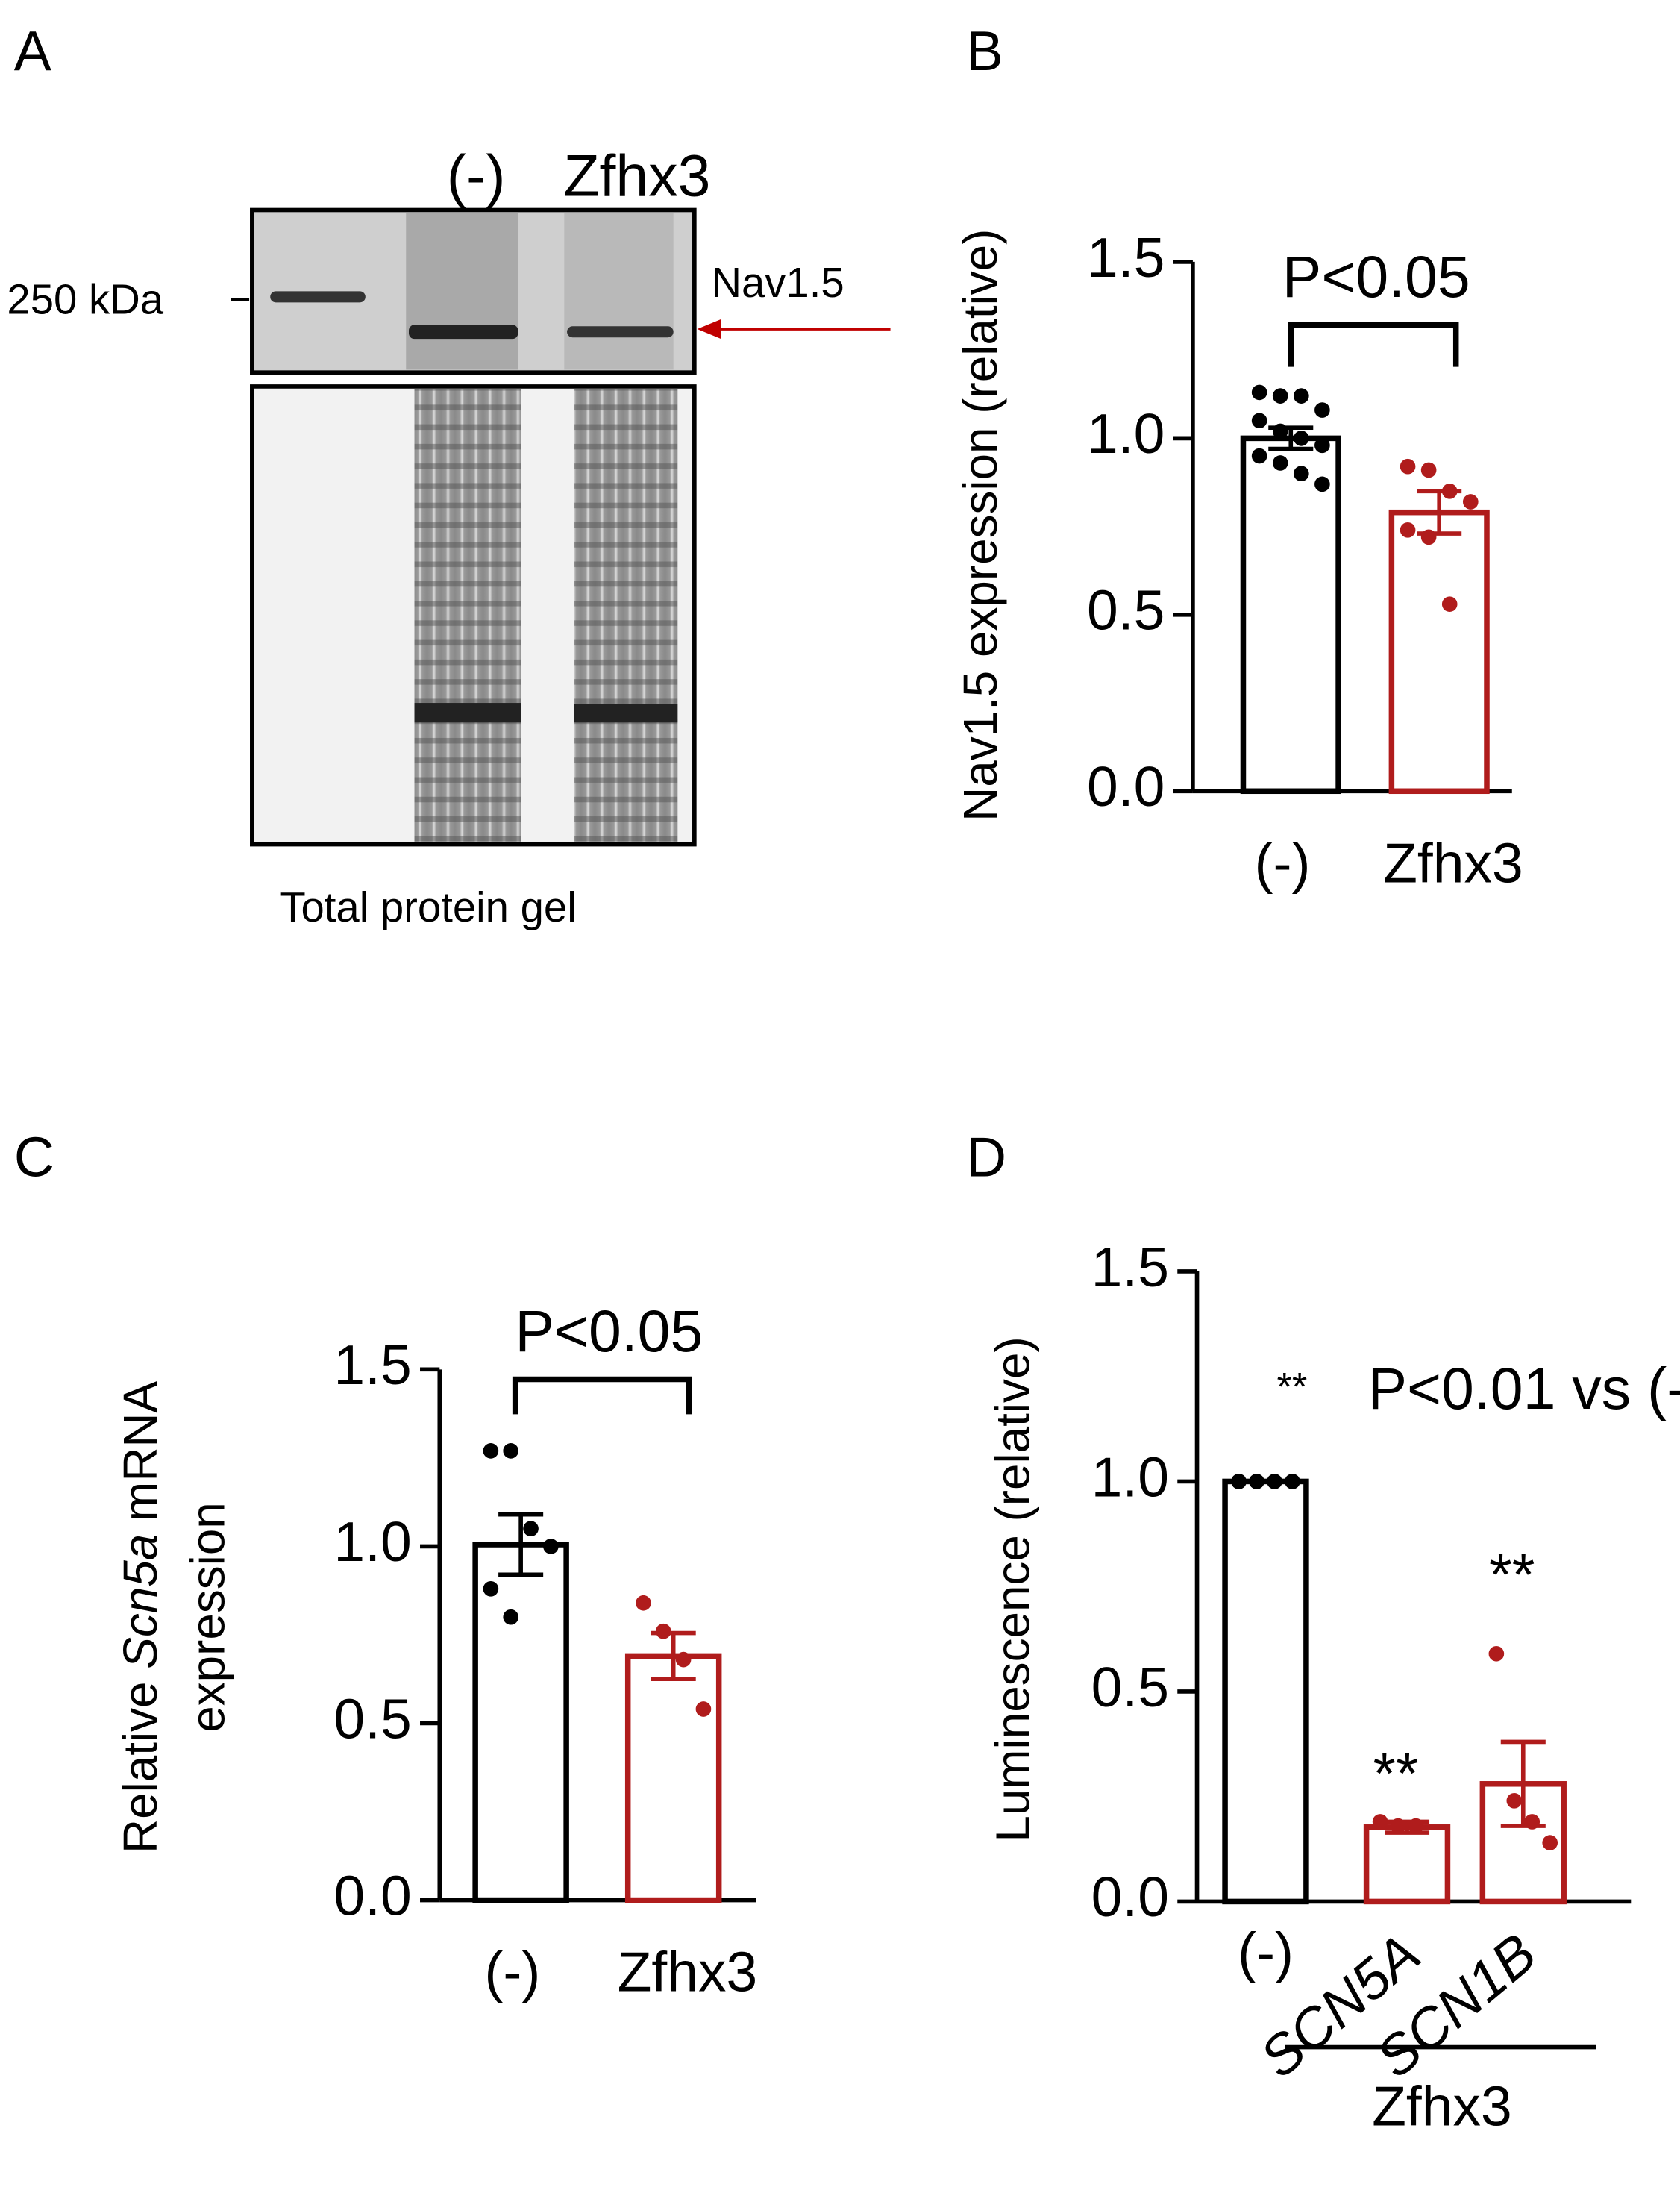 This screenshot has width=1680, height=2190. Describe the element at coordinates (1523, 1388) in the screenshot. I see `legend-text: P<0.01 vs (-)` at that location.